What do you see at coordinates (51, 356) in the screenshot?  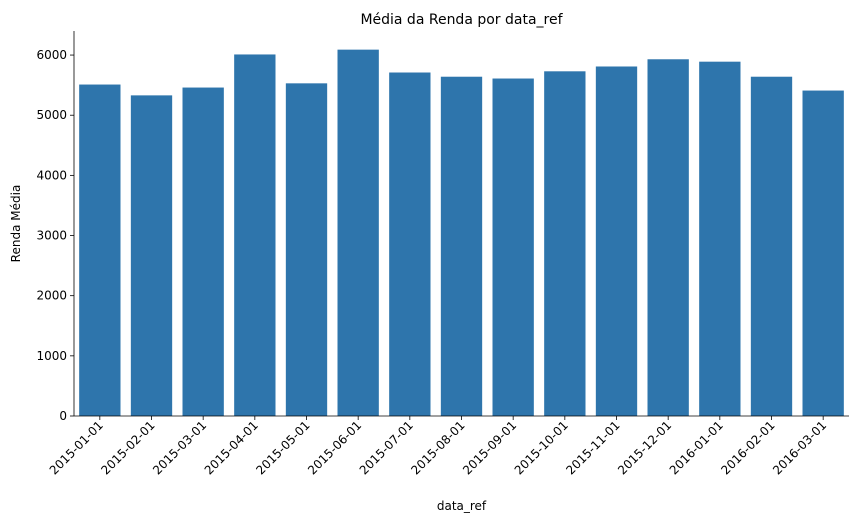 I see `y-tick-label: 1000` at bounding box center [51, 356].